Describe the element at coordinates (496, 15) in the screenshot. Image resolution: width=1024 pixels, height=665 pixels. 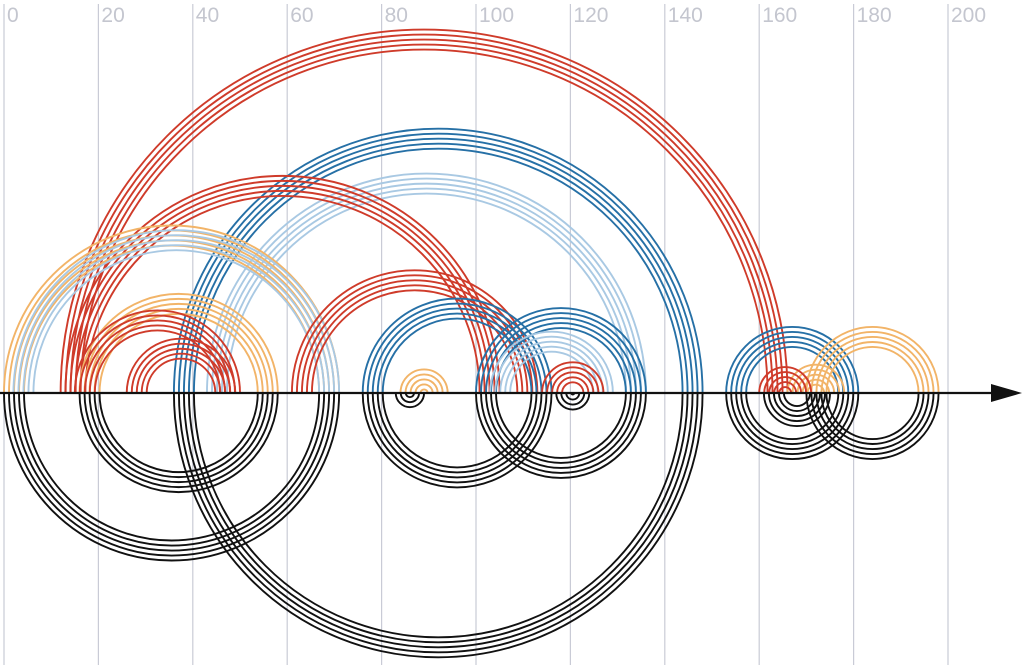
I see `x-tick-labels: 0 20 40 60 80 100 120 140 160 180 200` at that location.